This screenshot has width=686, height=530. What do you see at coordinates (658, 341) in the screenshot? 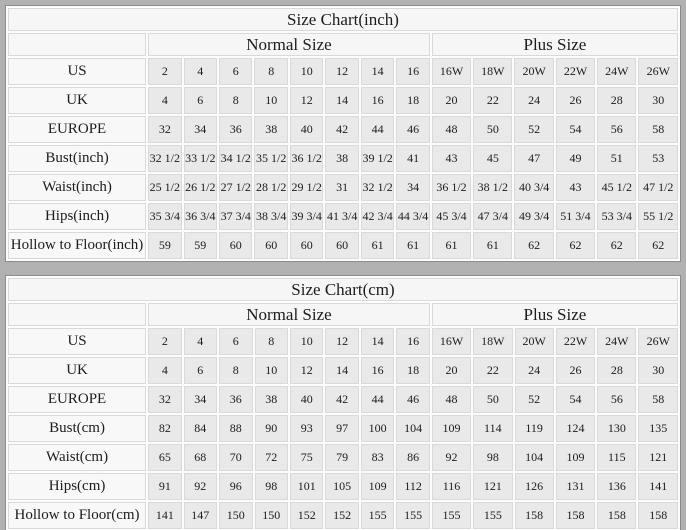
I see `size-cell: 26W` at bounding box center [658, 341].